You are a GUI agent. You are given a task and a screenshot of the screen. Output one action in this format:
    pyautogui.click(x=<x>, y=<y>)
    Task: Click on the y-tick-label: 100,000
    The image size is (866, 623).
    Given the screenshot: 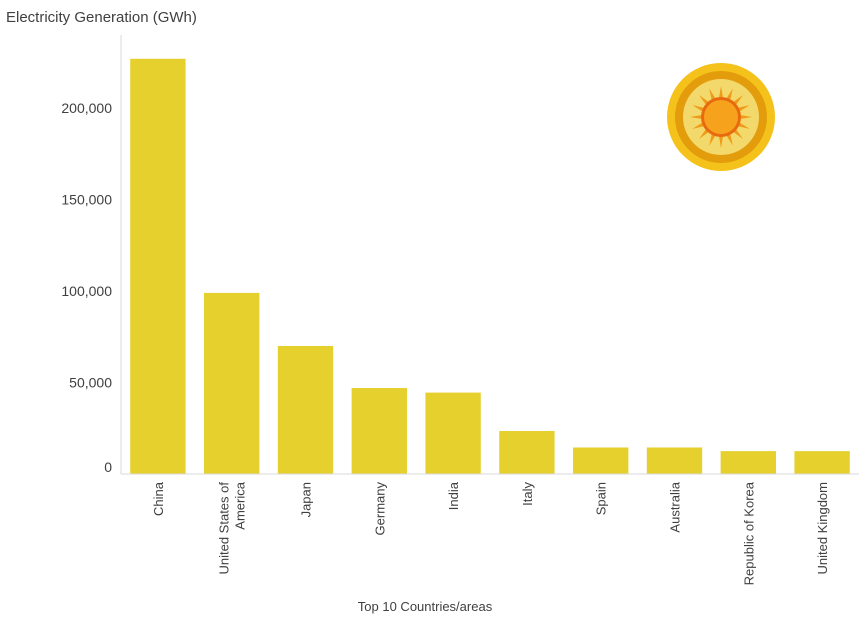 What is the action you would take?
    pyautogui.click(x=86, y=291)
    